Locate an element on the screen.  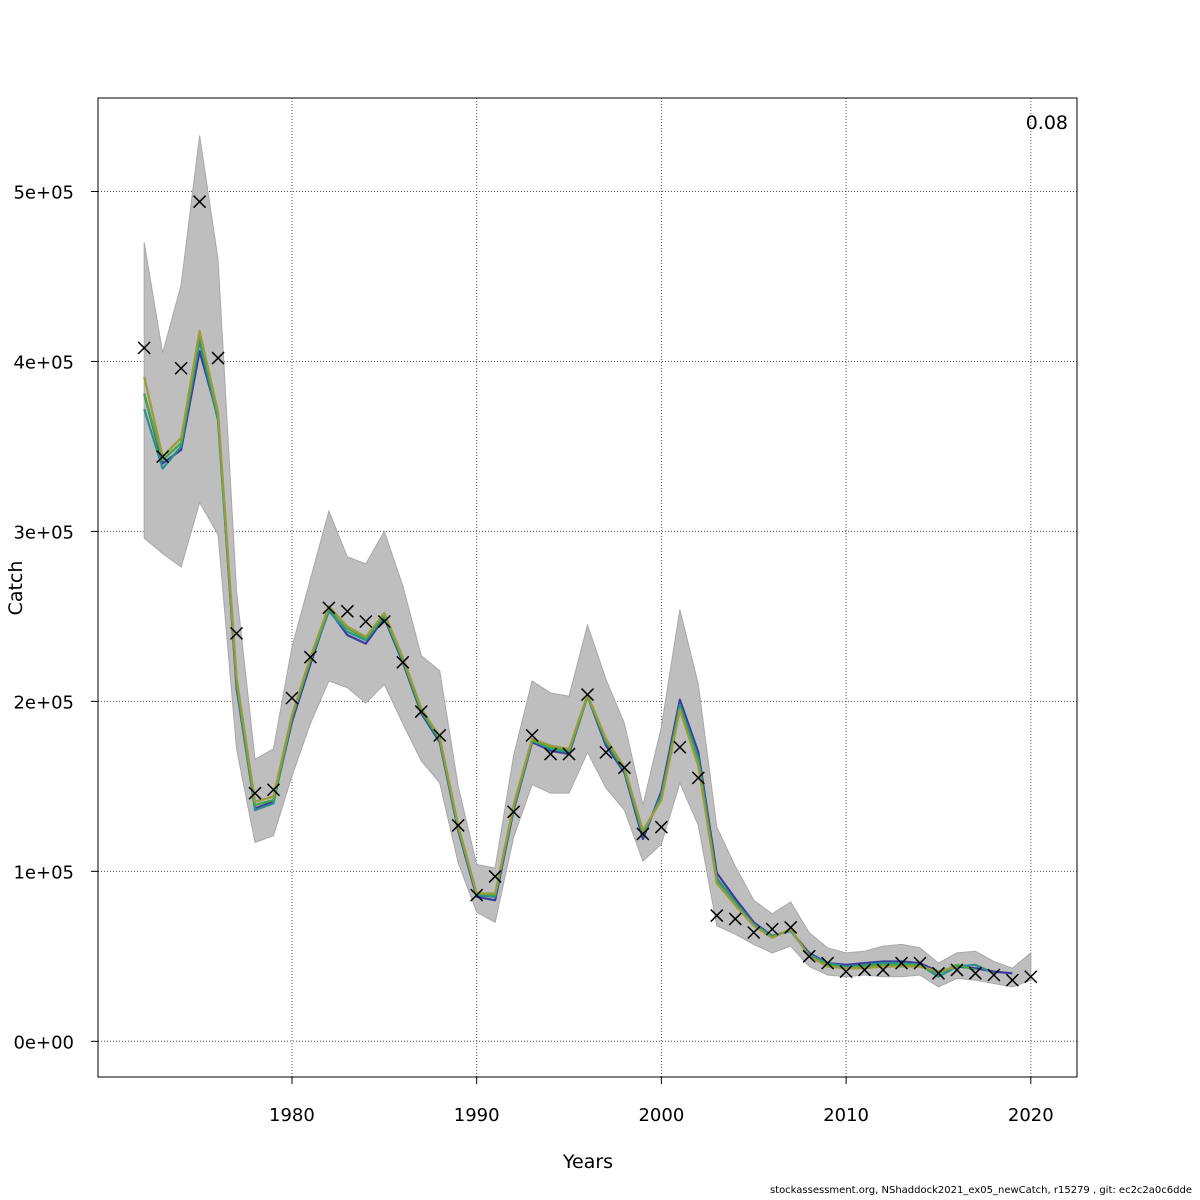
x-tick-label: 2020 is located at coordinates (1031, 1115).